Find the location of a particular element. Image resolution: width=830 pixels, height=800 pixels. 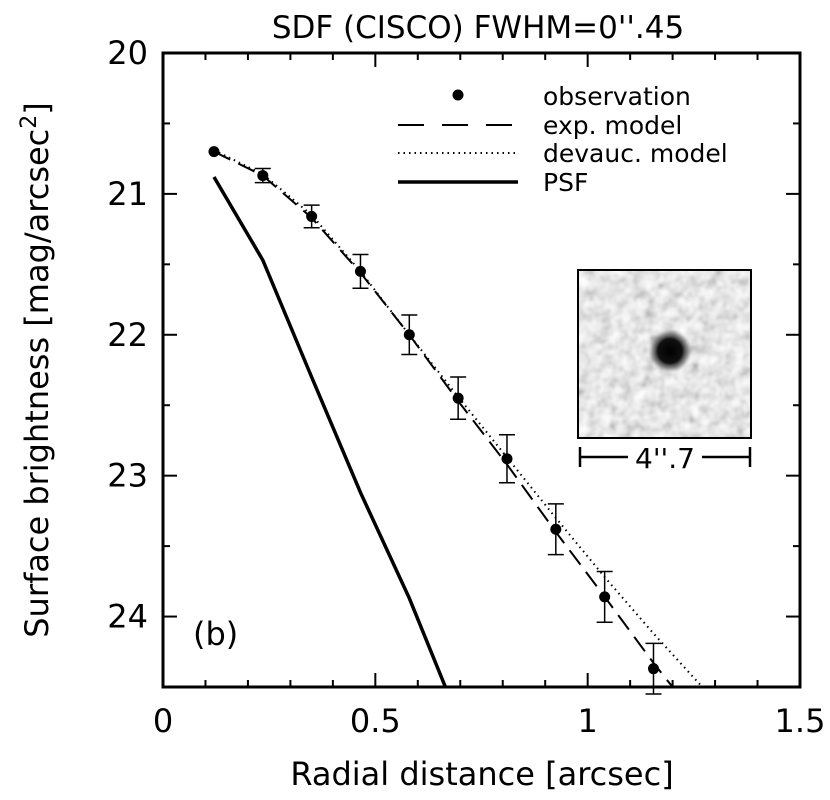

y-tick-labels: 20 21 22 23 24 is located at coordinates (127, 335).